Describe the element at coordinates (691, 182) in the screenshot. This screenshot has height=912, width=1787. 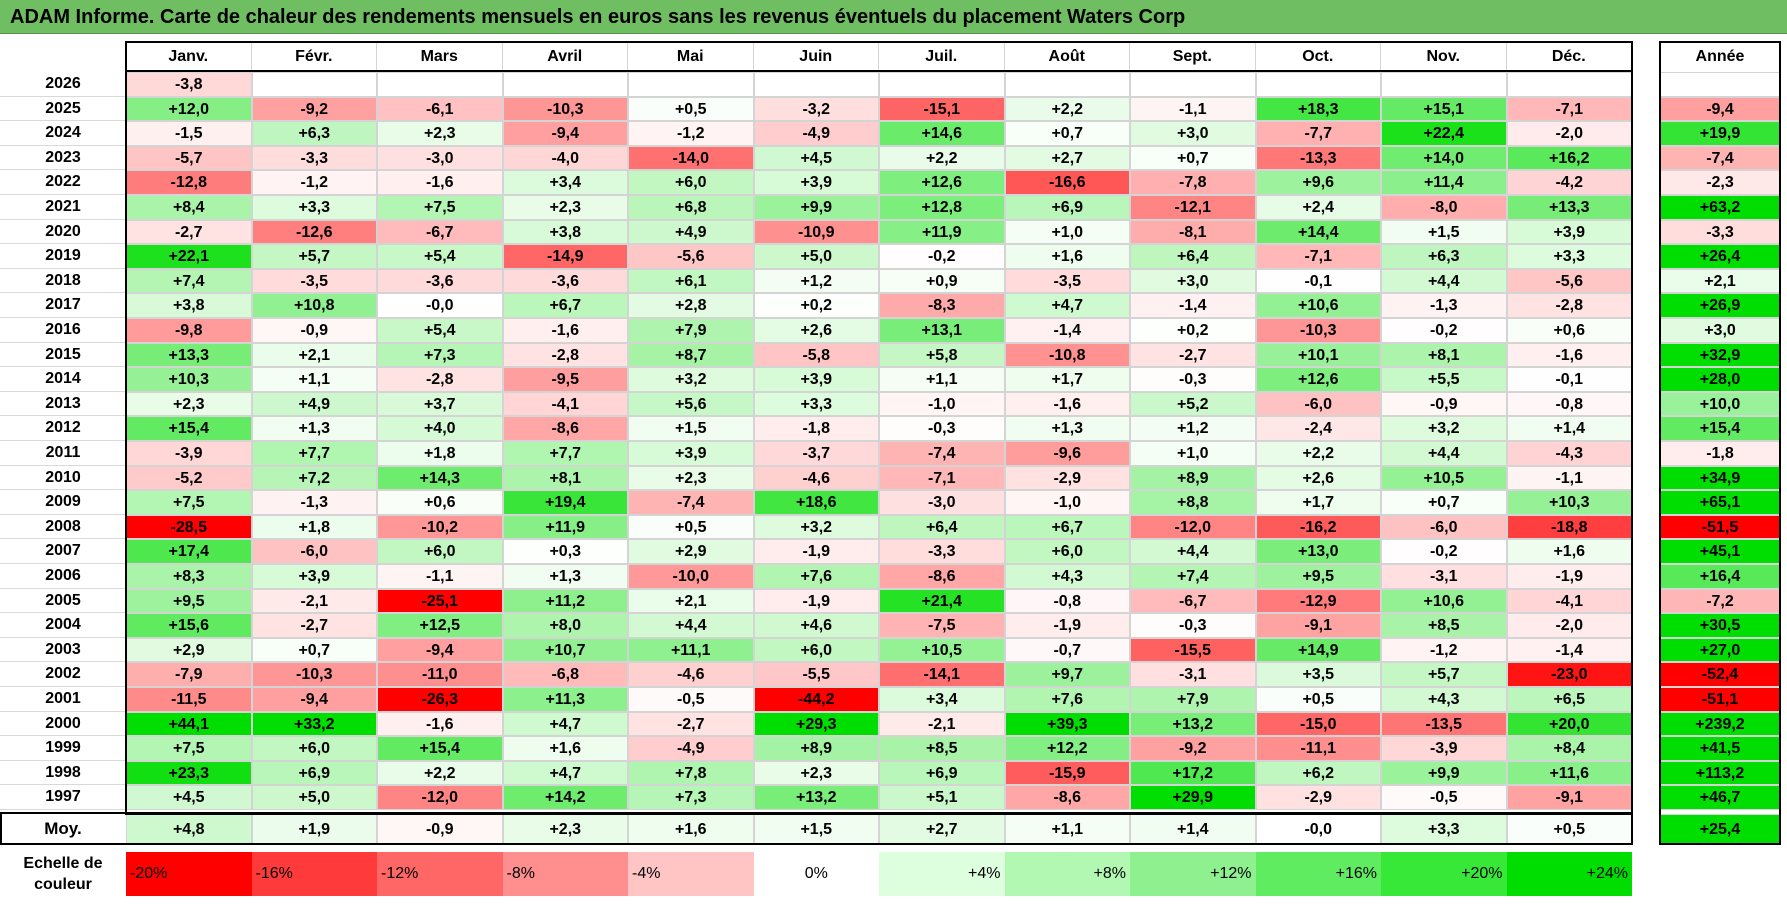
I see `heatmap-cell: +6,0` at that location.